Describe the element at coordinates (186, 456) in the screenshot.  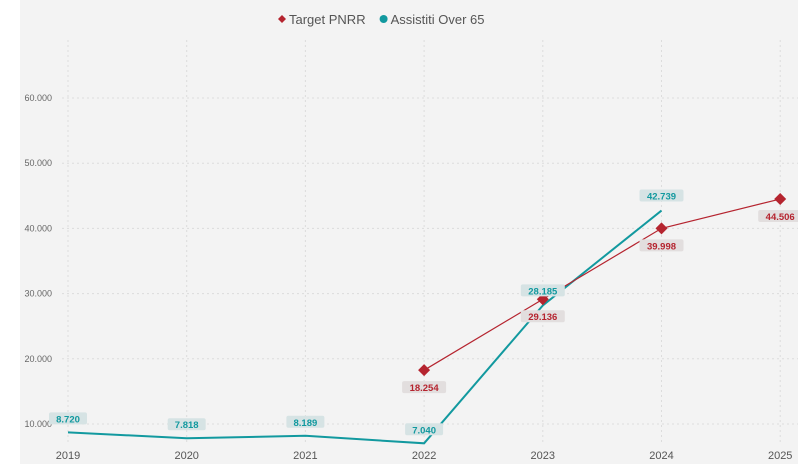
I see `x-tick-label: 2020` at that location.